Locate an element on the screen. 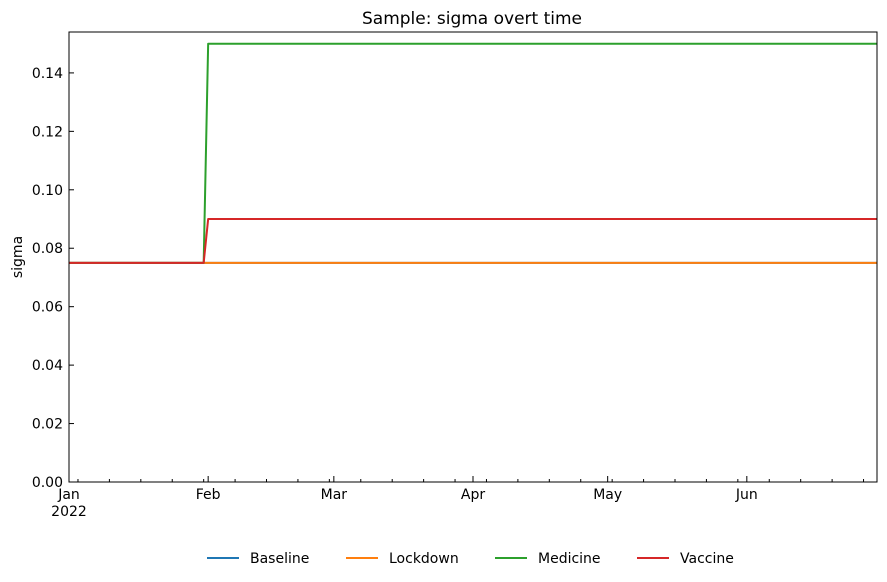  y-tick-label: 0.00 is located at coordinates (47, 483).